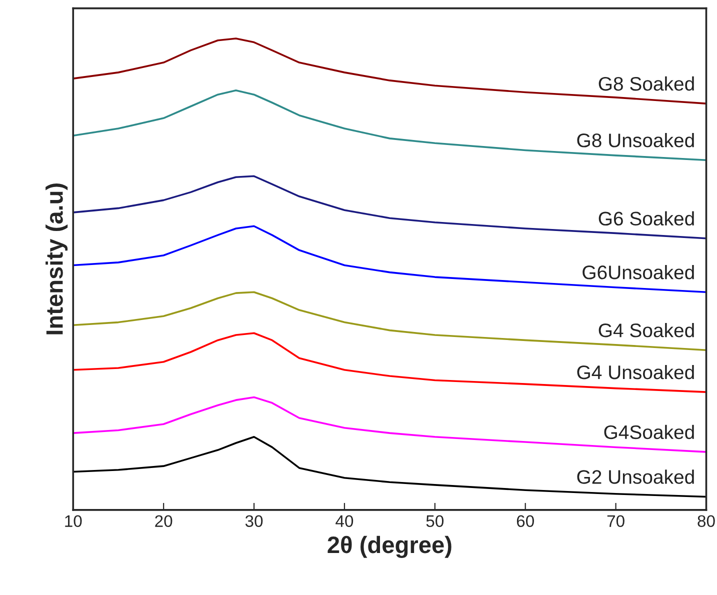 Image resolution: width=717 pixels, height=595 pixels. What do you see at coordinates (646, 218) in the screenshot?
I see `series-label: G6 Soaked` at bounding box center [646, 218].